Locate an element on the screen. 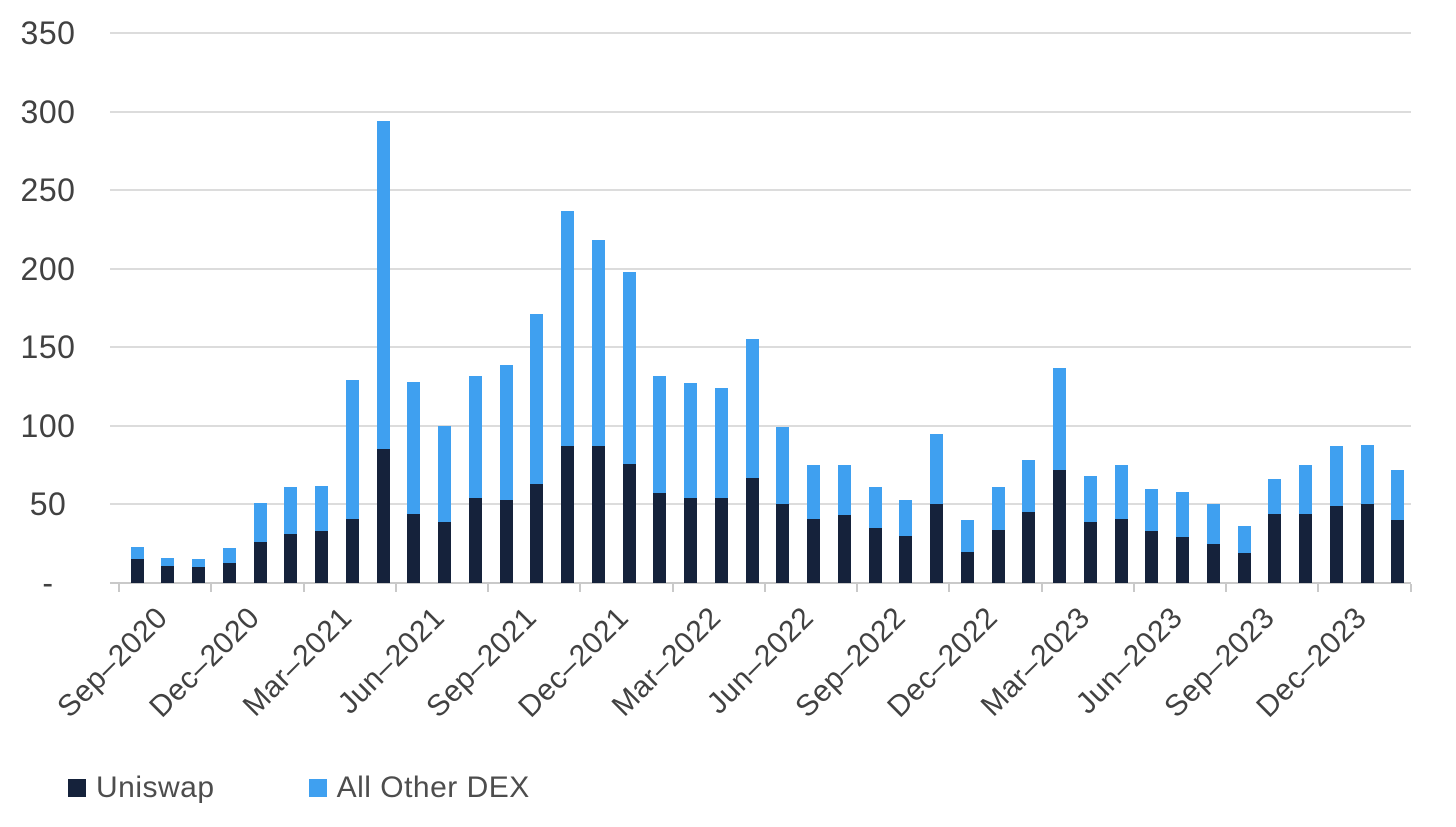  legend-label-uniswap: Uniswap is located at coordinates (155, 787).